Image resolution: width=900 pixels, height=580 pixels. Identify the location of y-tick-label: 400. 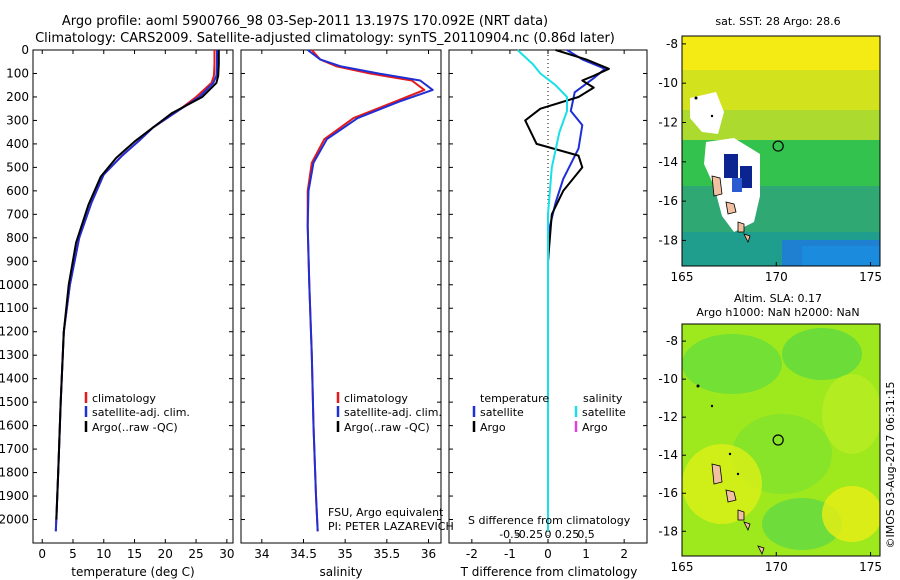
(17, 144).